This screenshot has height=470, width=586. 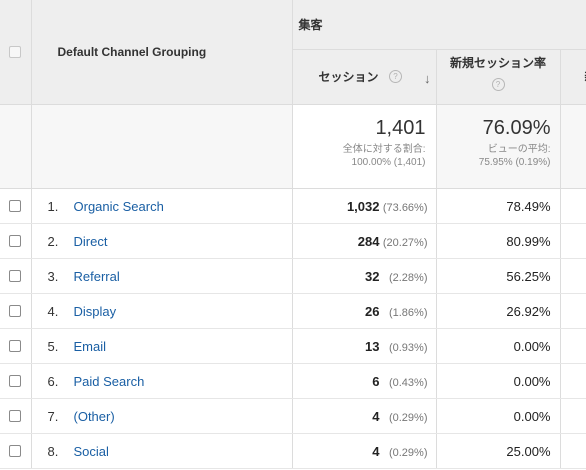 What do you see at coordinates (109, 381) in the screenshot?
I see `channel-link: Paid Search` at bounding box center [109, 381].